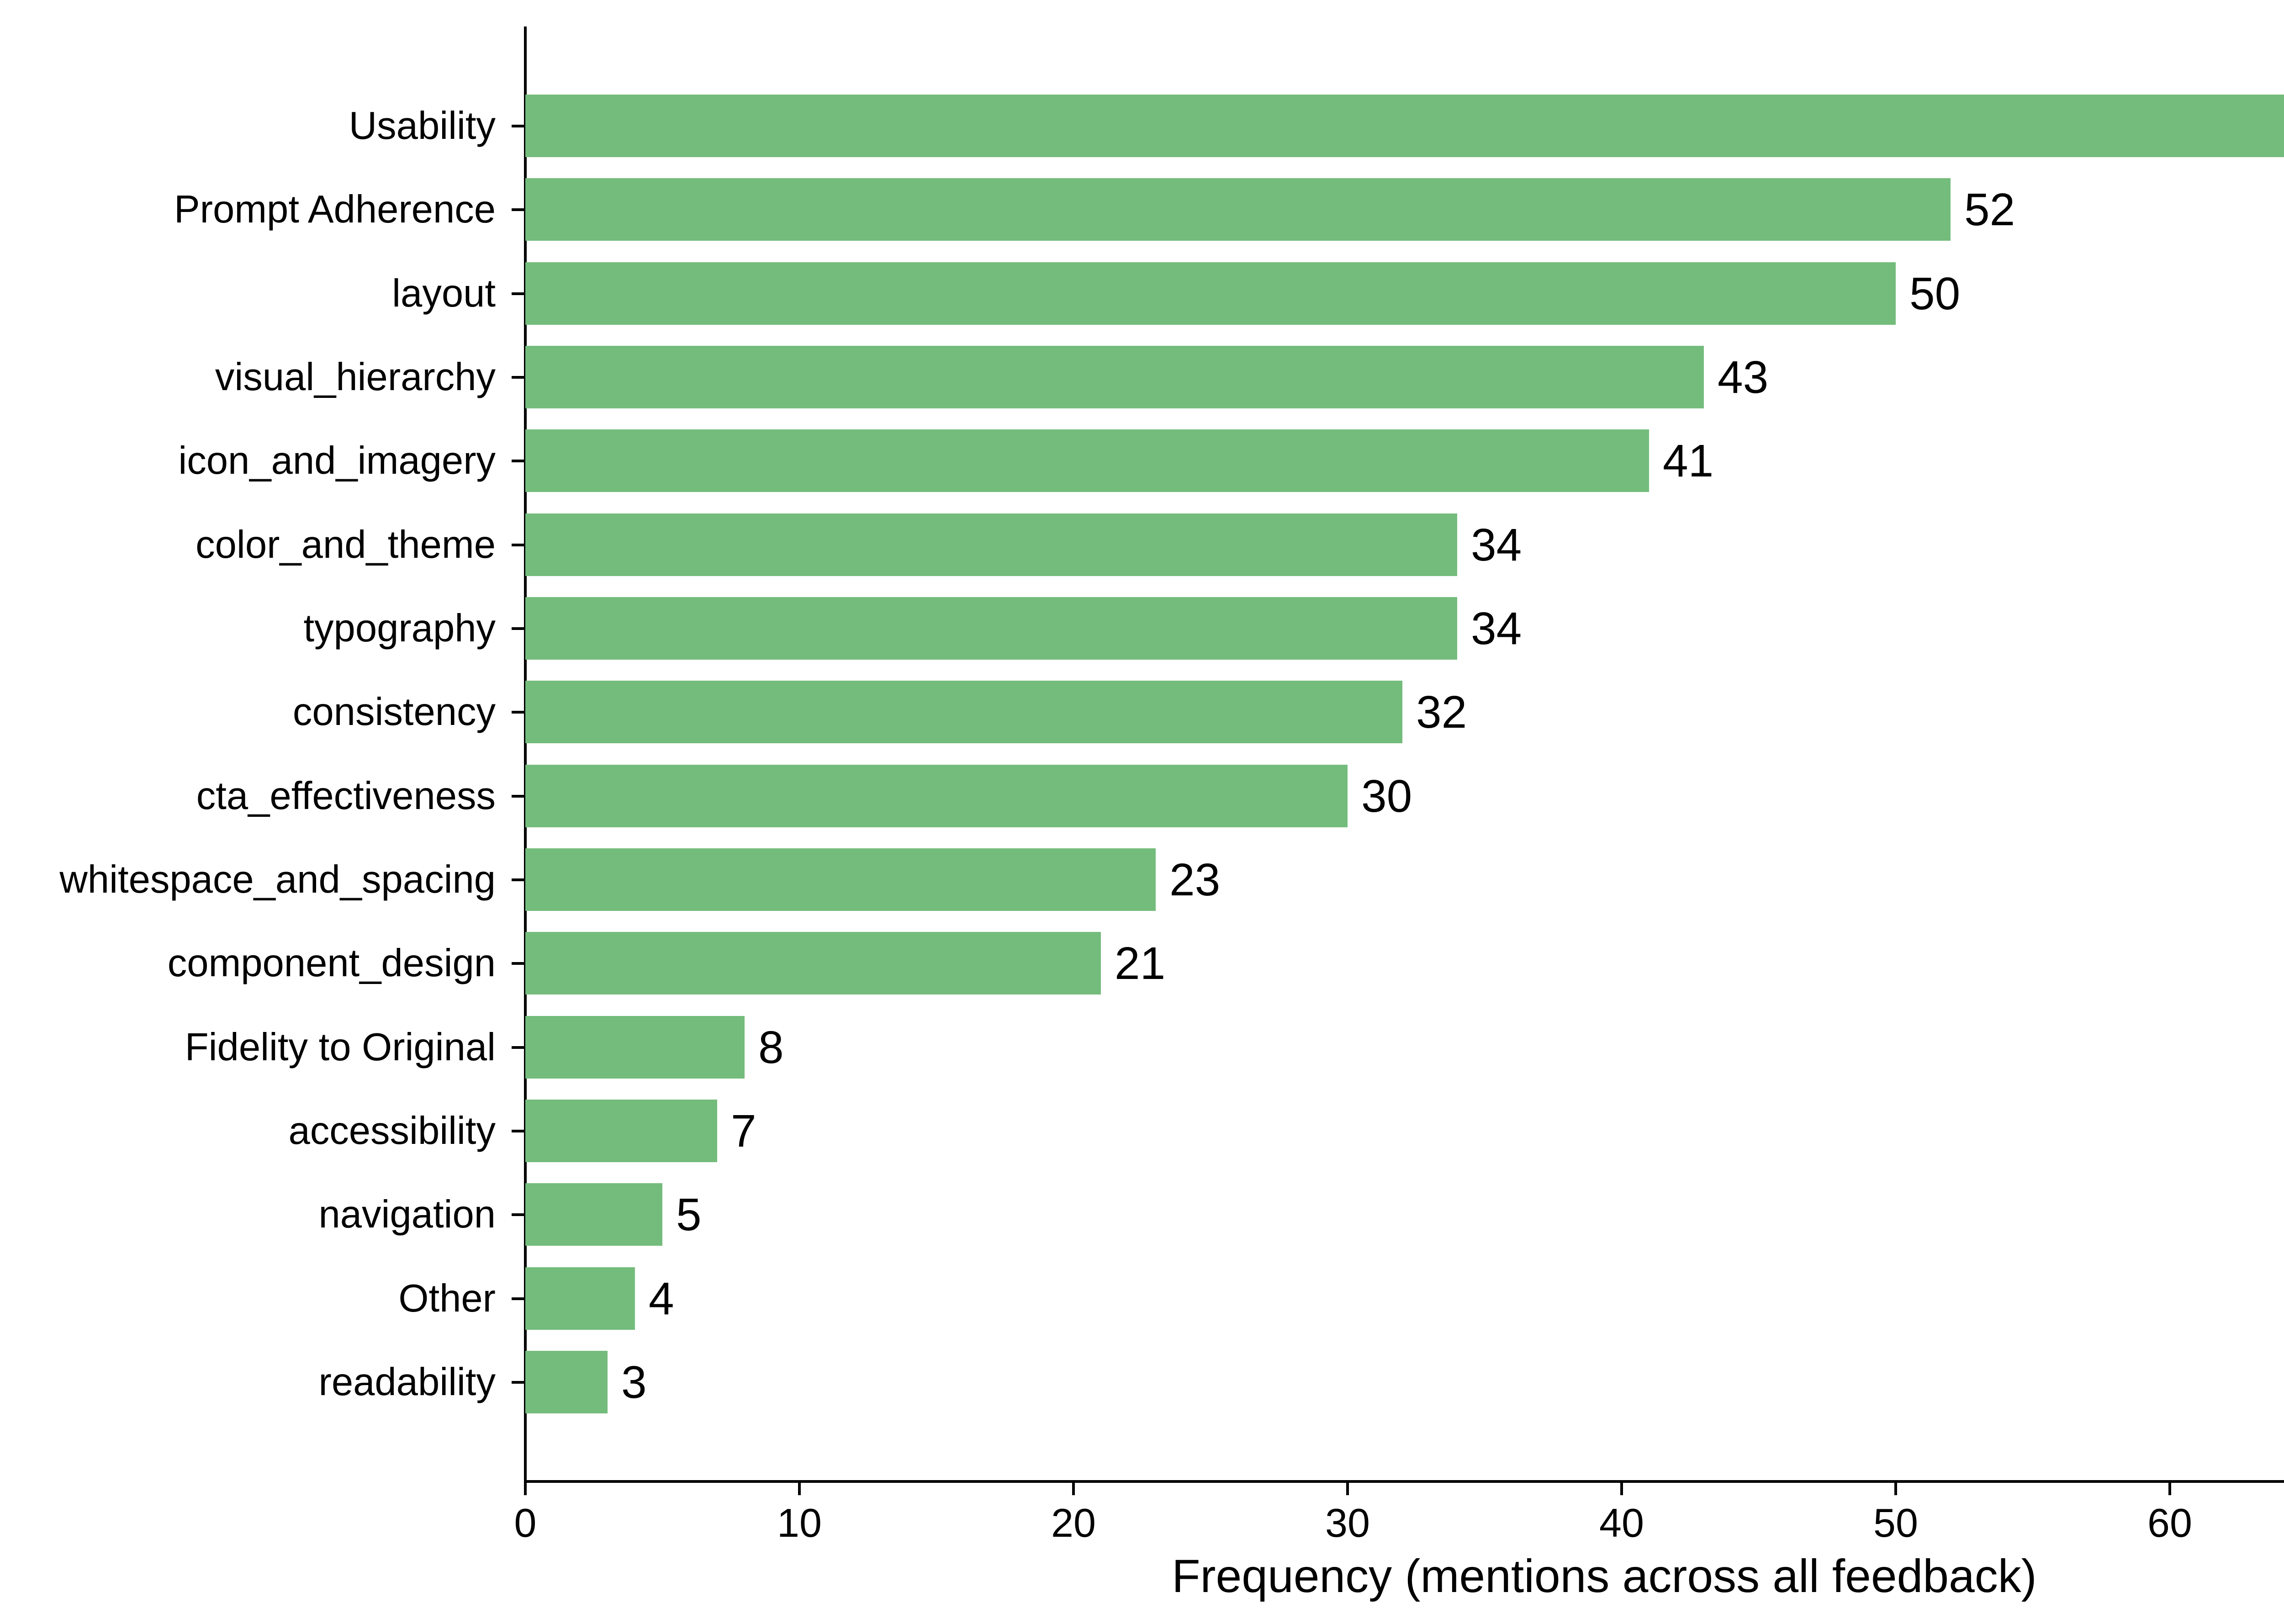 The height and width of the screenshot is (1624, 2284). I want to click on bar-value-label: 8, so click(771, 1047).